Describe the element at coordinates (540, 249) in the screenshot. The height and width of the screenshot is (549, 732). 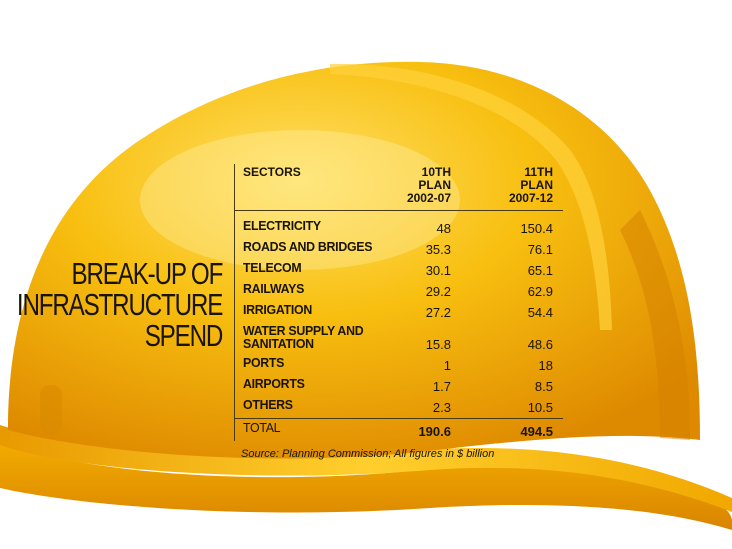
I see `cell-11th-plan: 76.1` at that location.